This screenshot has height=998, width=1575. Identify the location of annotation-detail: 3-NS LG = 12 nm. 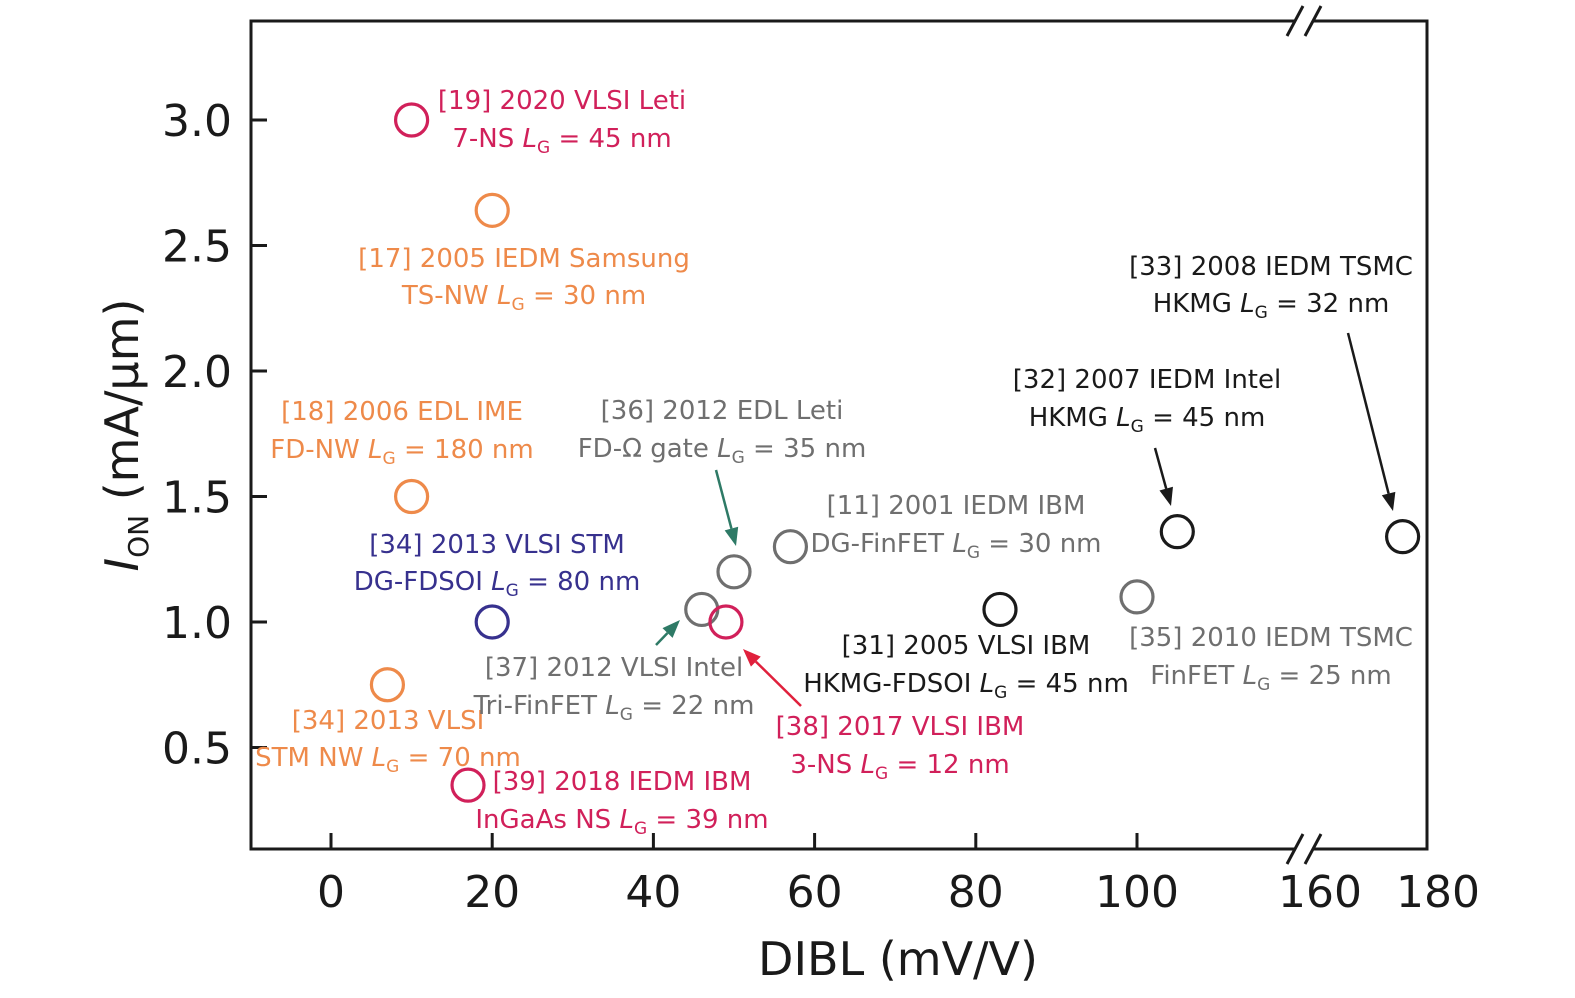
(899, 767).